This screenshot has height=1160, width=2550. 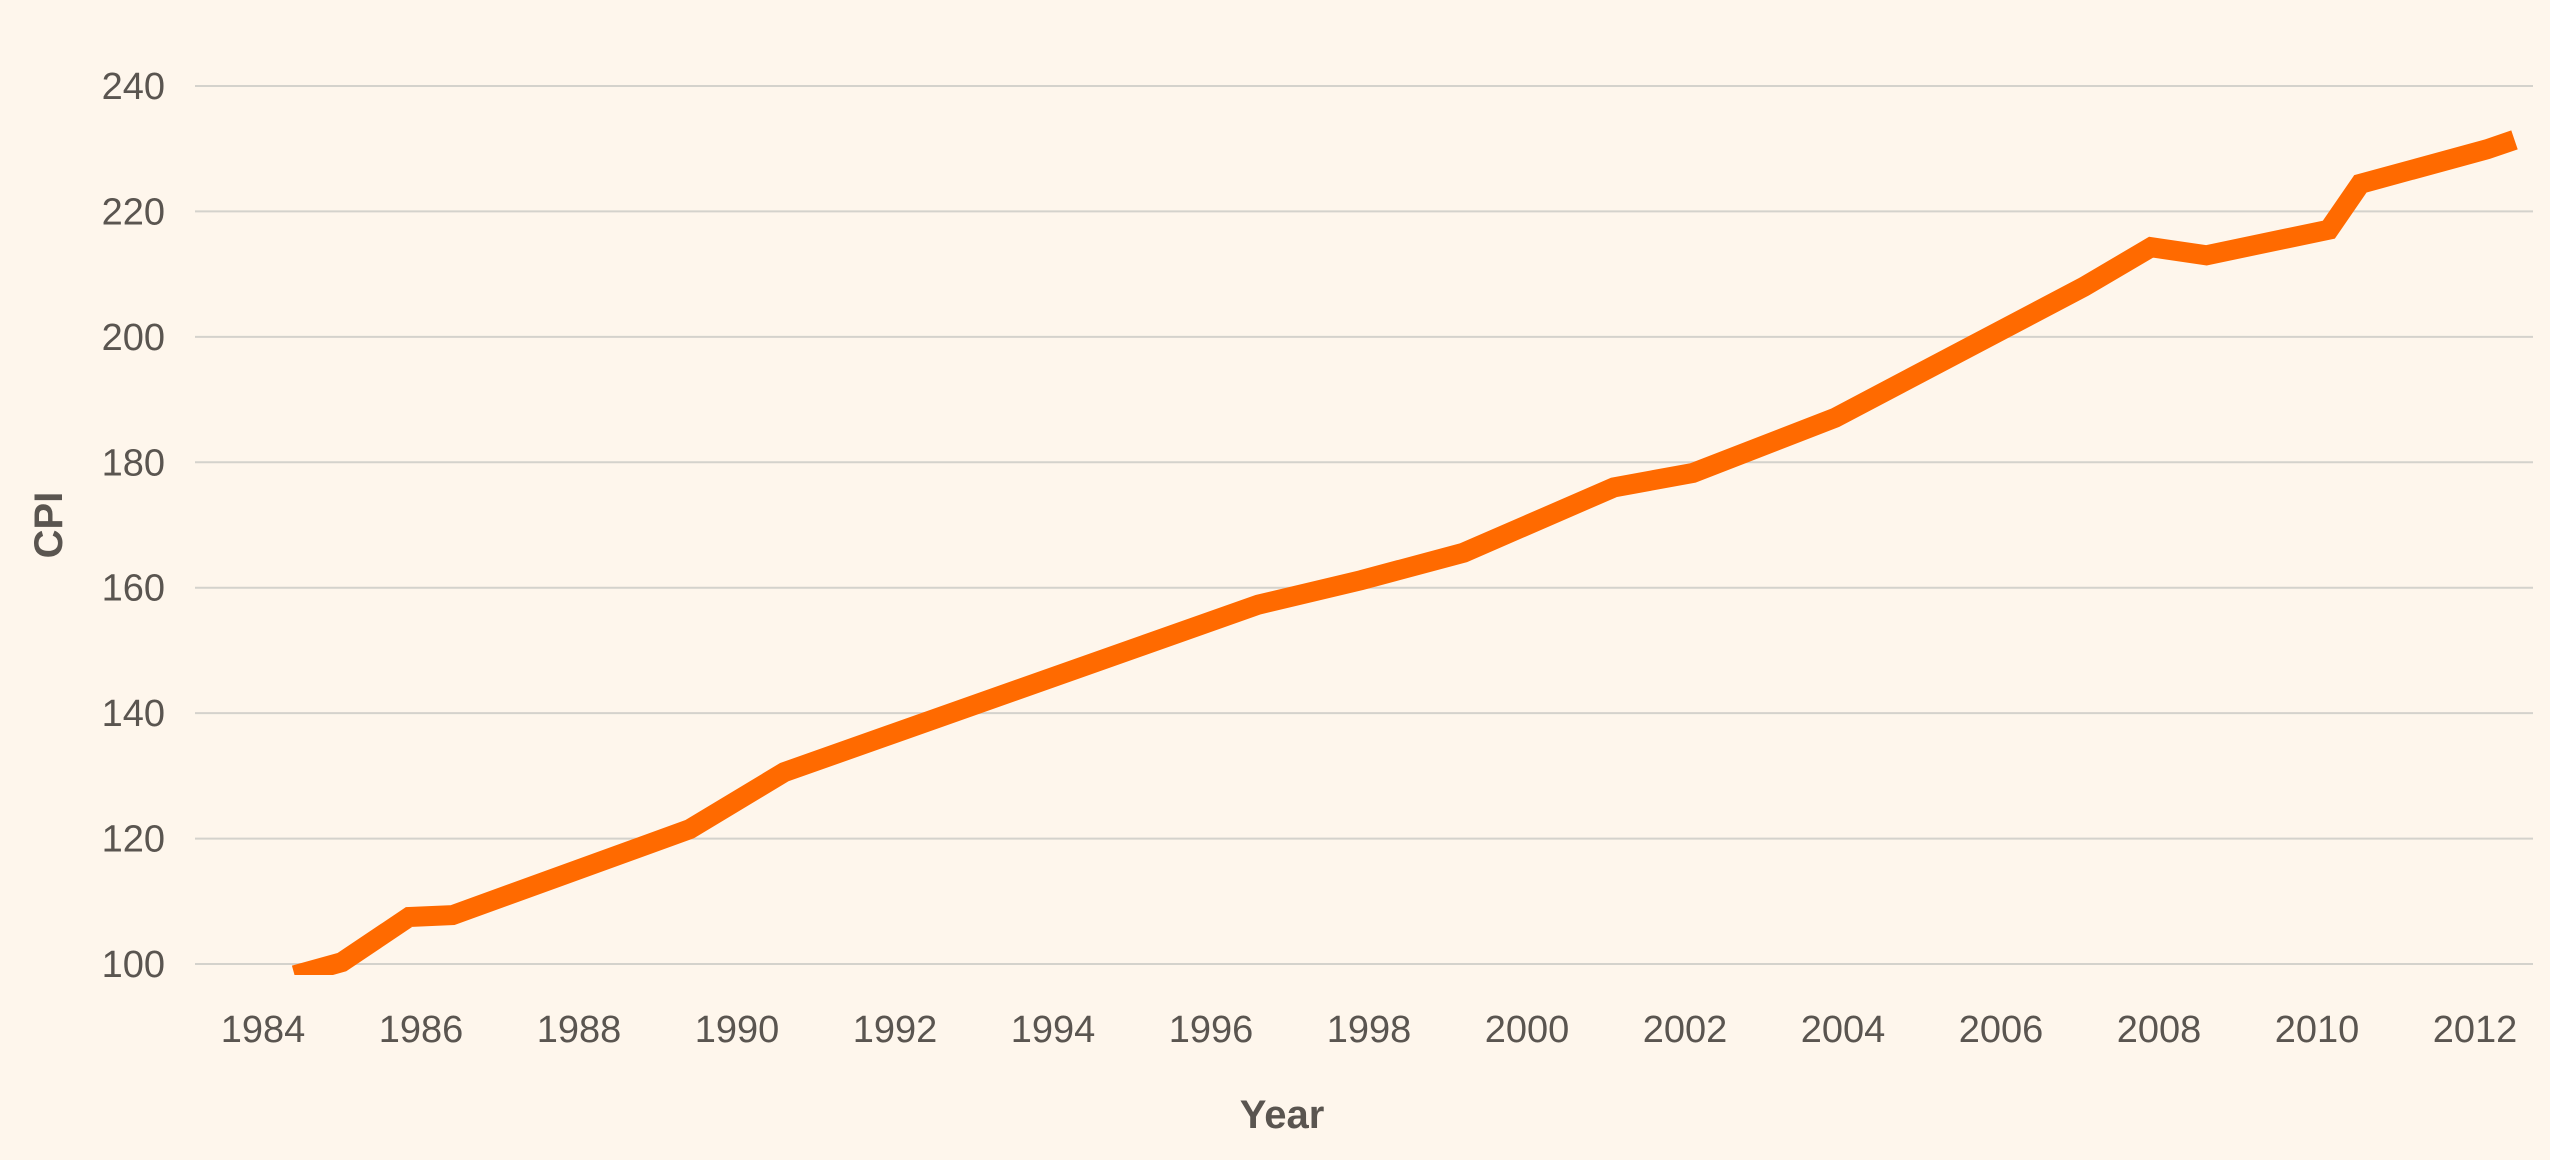 What do you see at coordinates (1685, 1030) in the screenshot?
I see `x-tick-label: 2002` at bounding box center [1685, 1030].